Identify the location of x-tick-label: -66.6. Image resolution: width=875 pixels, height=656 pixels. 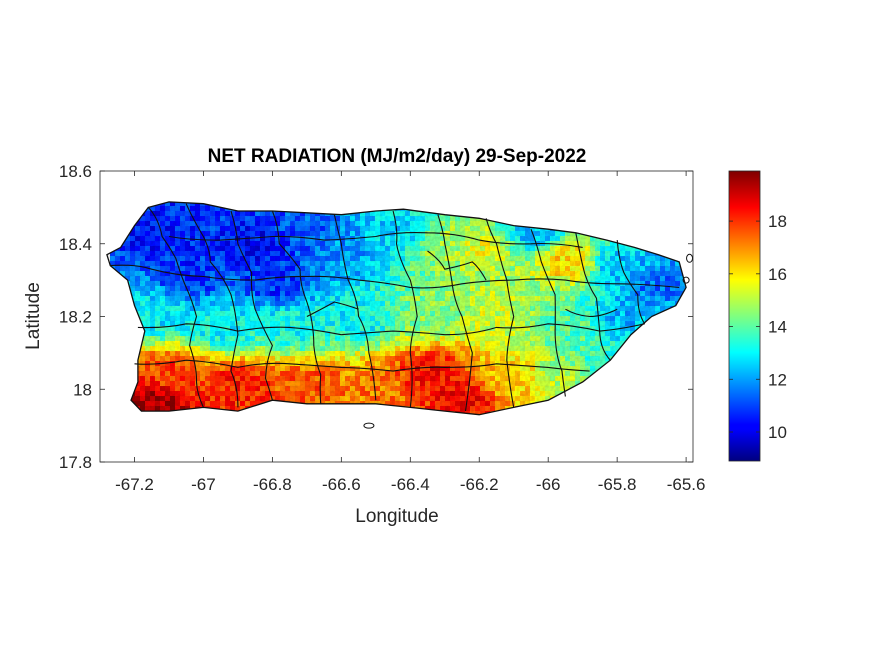
(341, 484).